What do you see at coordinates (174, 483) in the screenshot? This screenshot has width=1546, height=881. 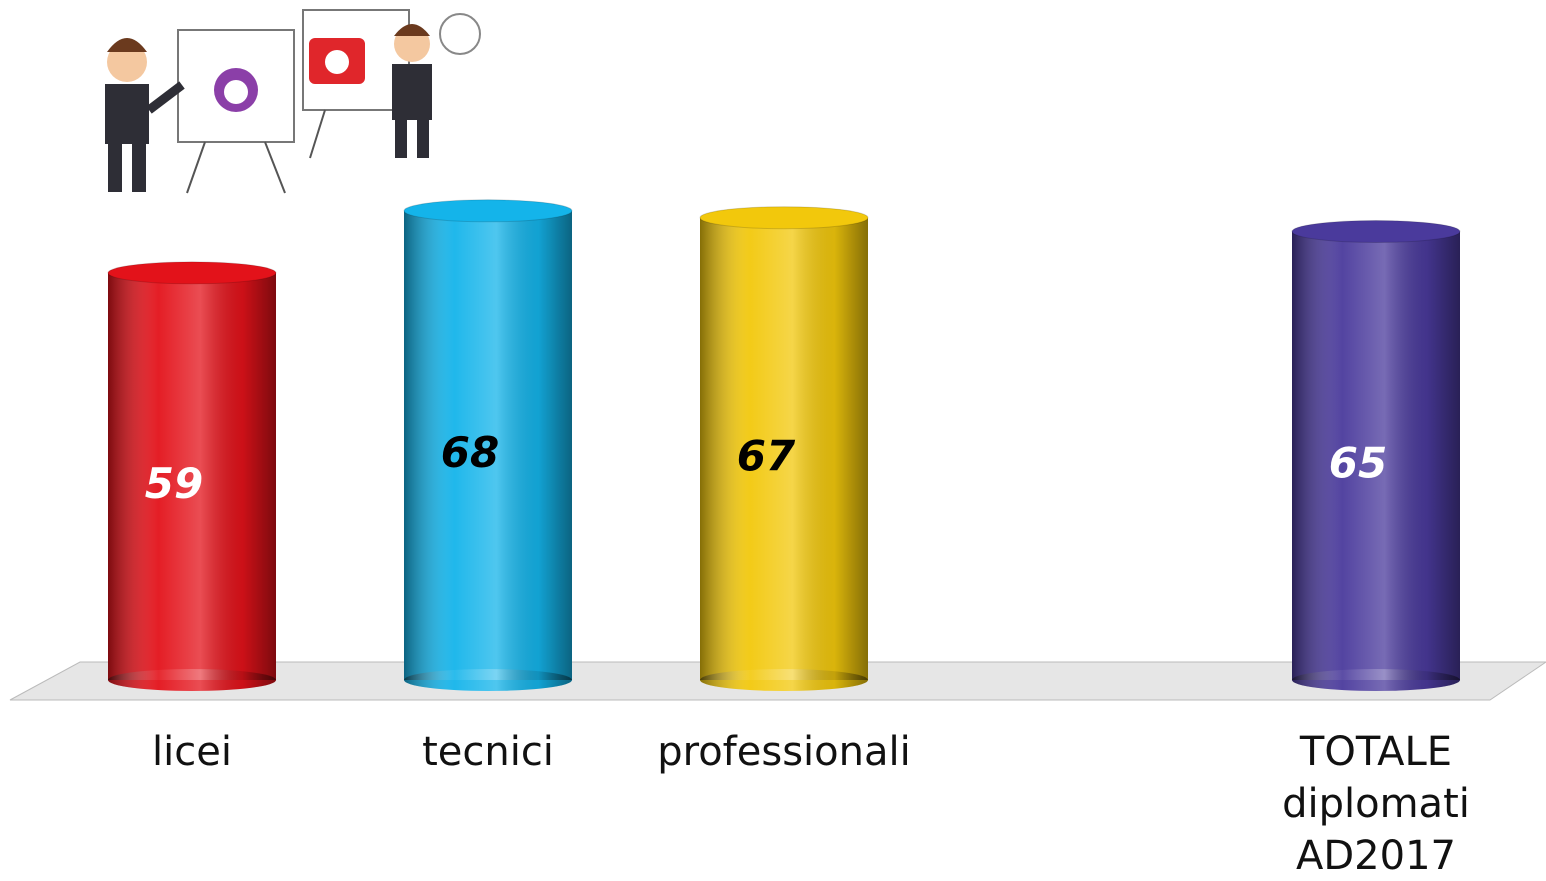 I see `value-label: 59` at bounding box center [174, 483].